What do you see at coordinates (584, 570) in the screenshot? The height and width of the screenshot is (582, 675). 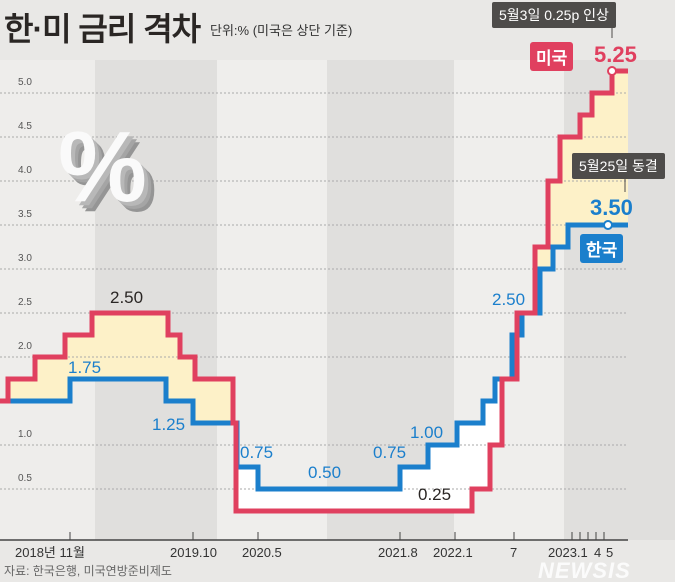 I see `newsis-logo: NEWSIS` at bounding box center [584, 570].